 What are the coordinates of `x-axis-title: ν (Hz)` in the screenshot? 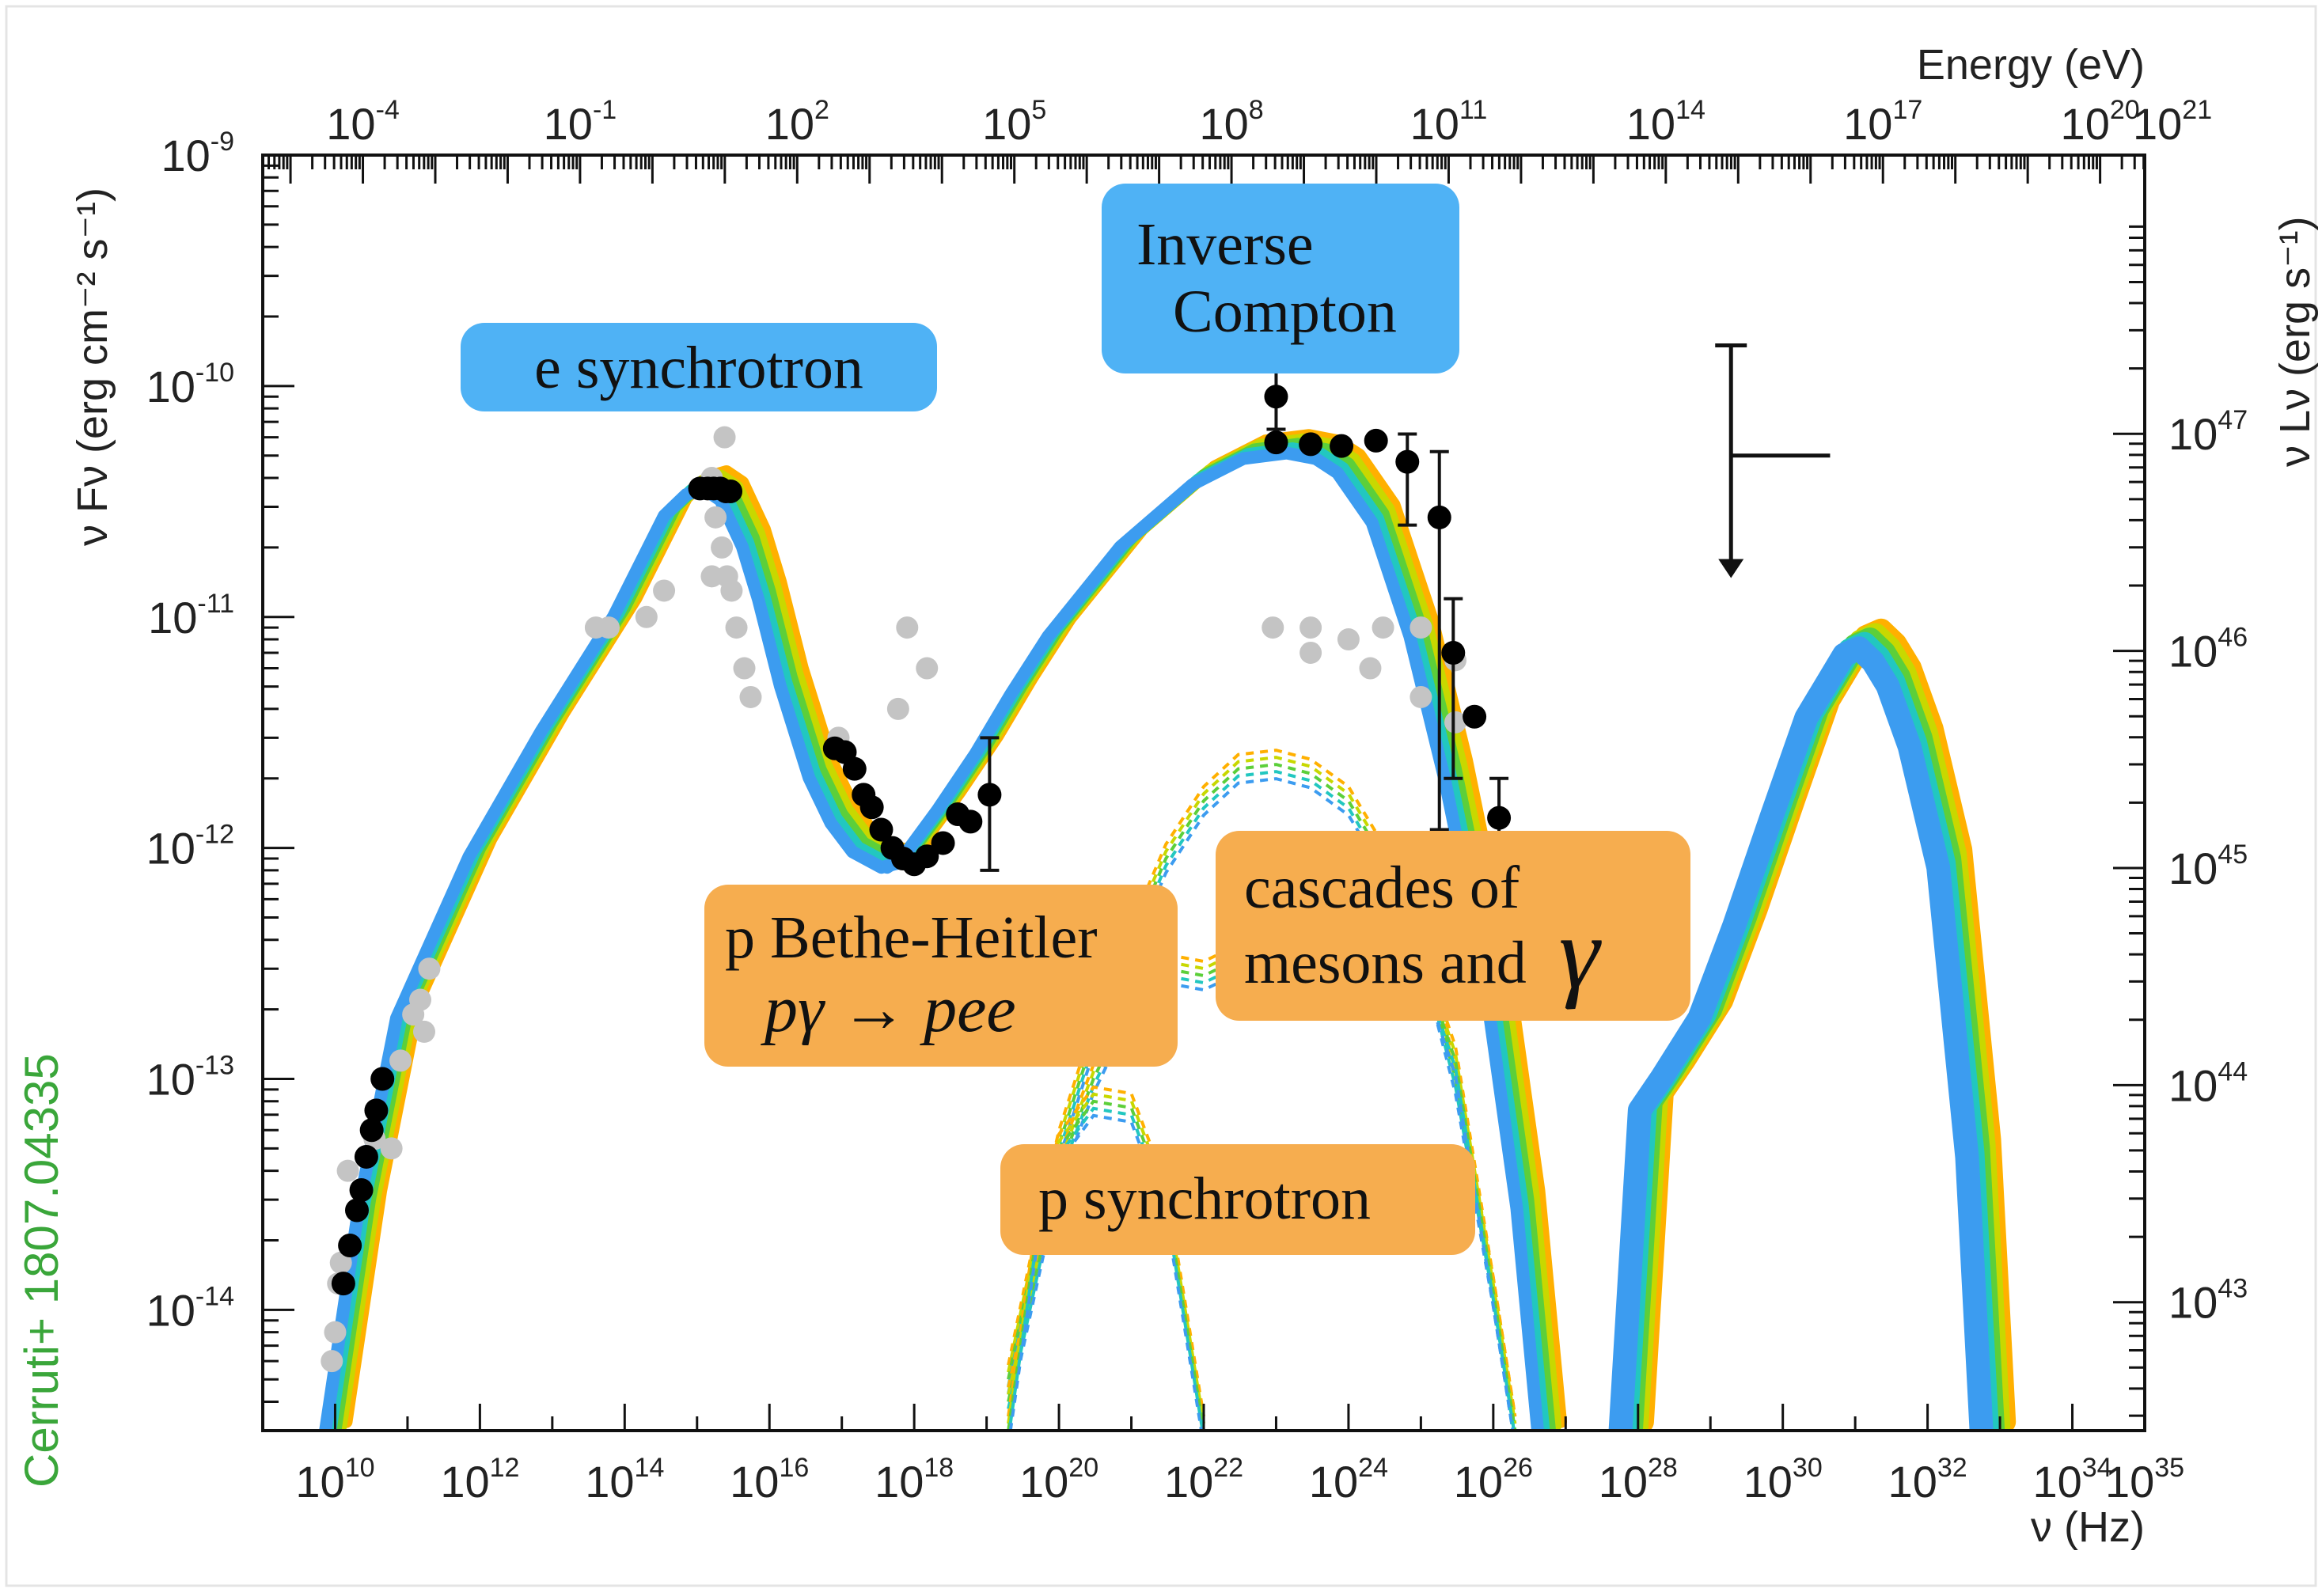 It's located at (2088, 1527).